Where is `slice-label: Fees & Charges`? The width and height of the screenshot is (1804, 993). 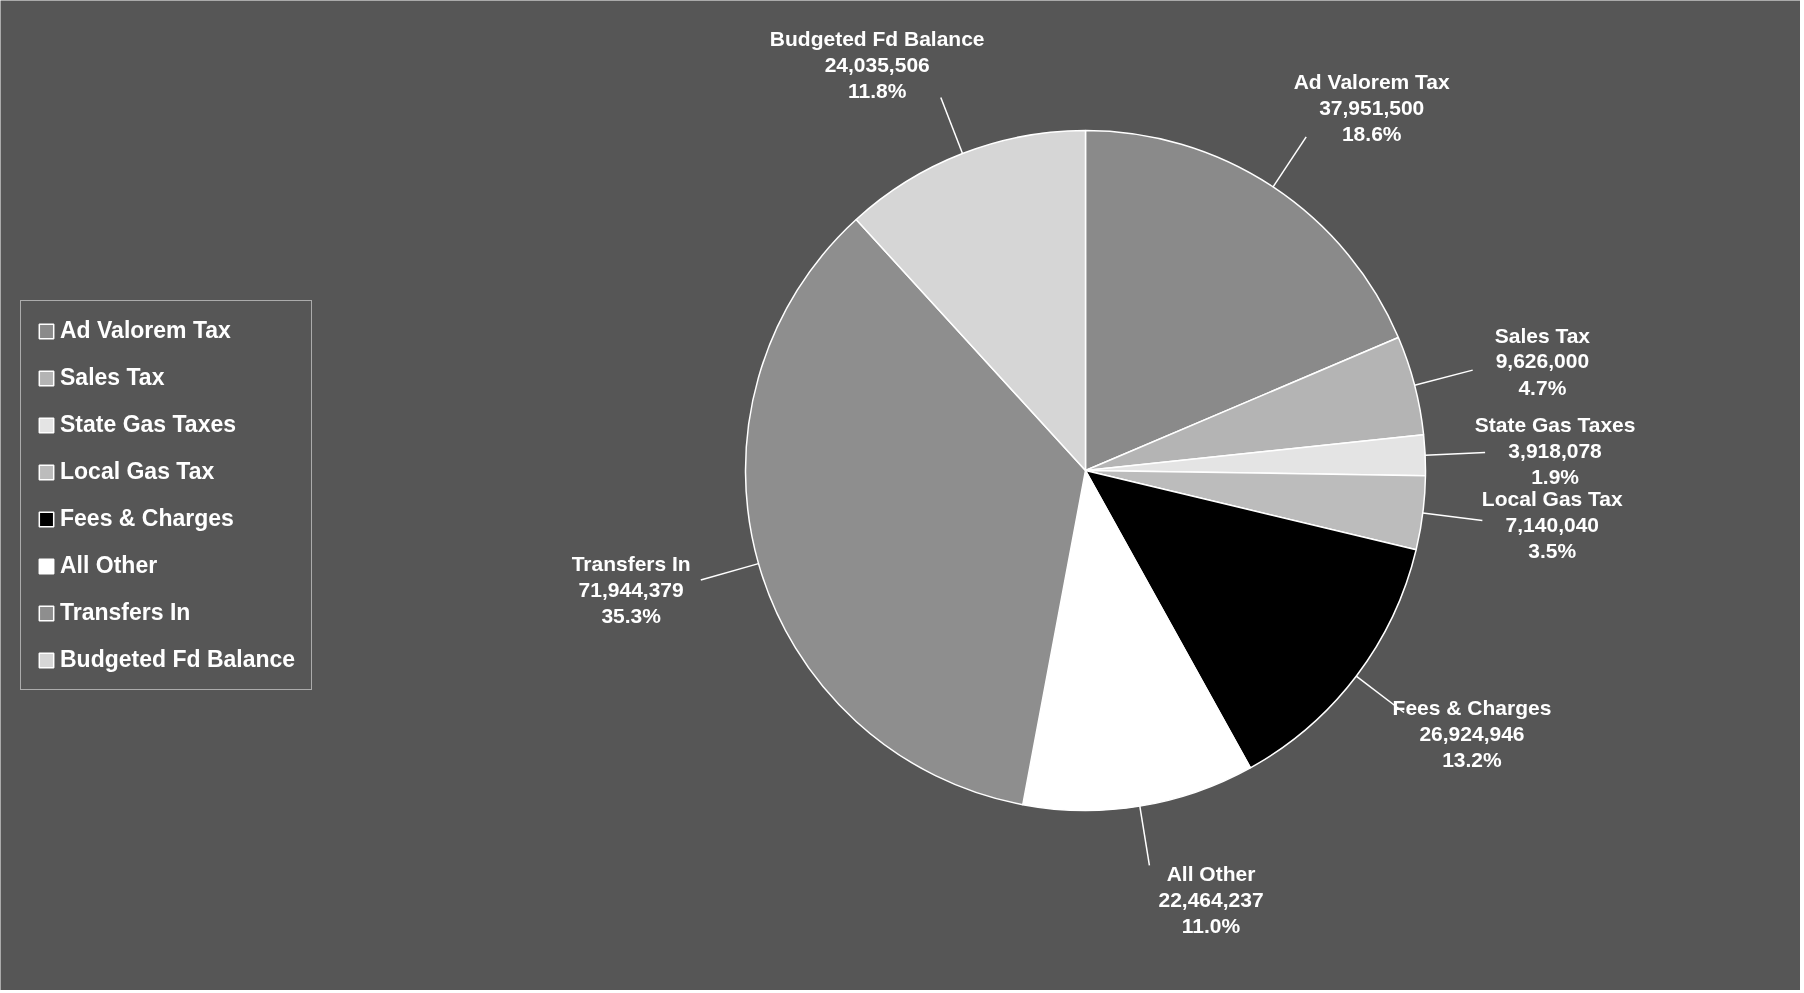
slice-label: Fees & Charges is located at coordinates (1472, 708).